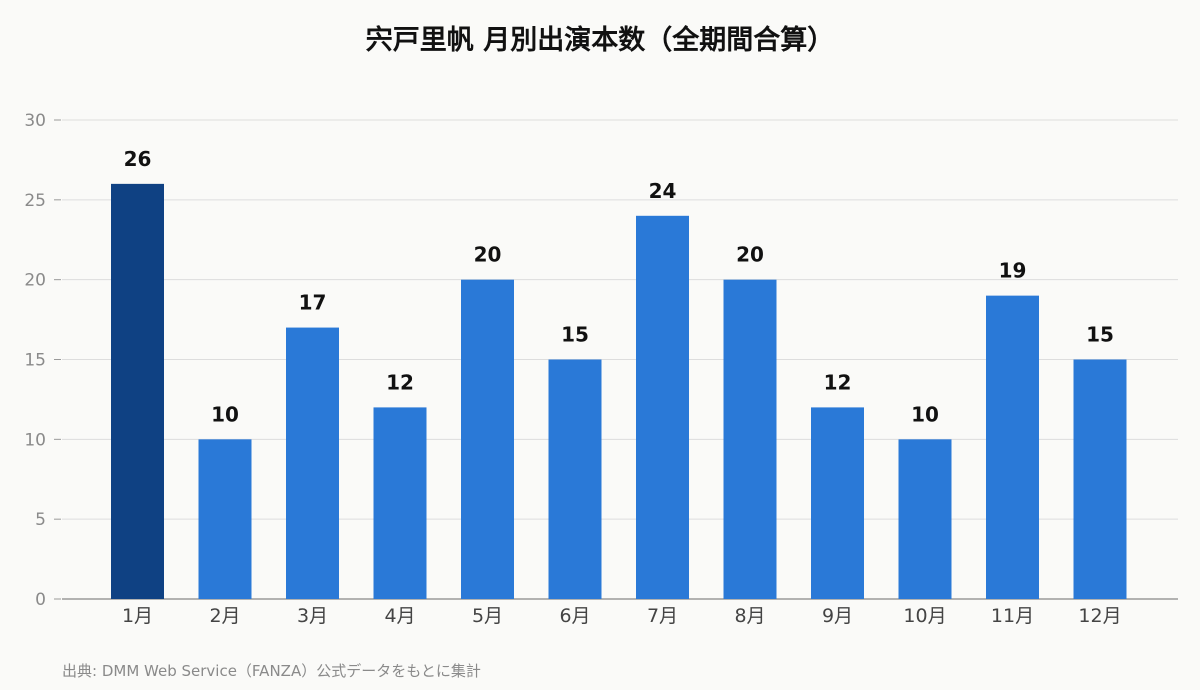 The image size is (1200, 690). I want to click on y-tick-label: 10, so click(35, 440).